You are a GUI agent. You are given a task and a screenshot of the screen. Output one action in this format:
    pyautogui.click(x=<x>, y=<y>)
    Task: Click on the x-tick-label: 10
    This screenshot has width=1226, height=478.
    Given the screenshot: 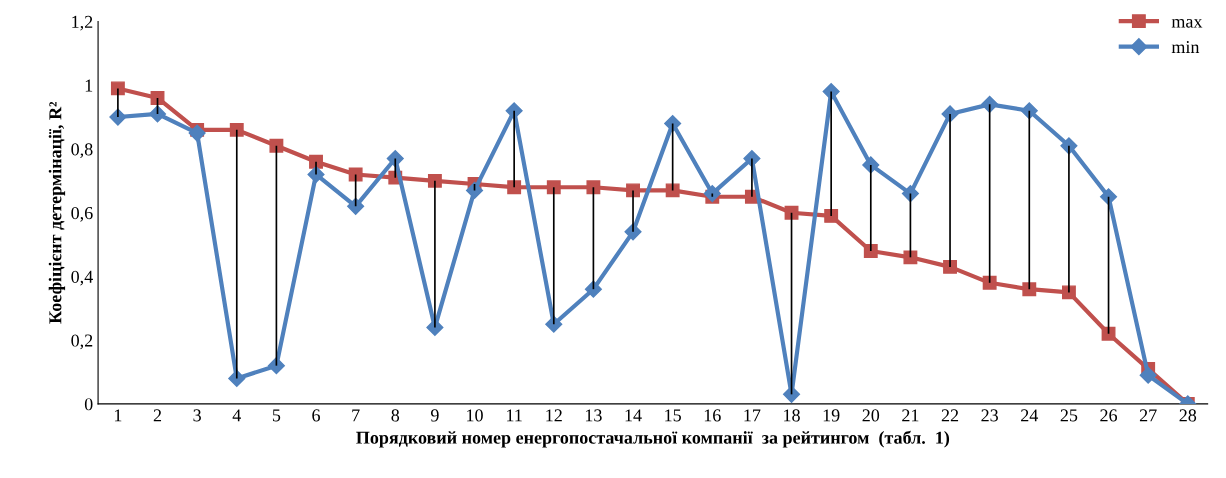 What is the action you would take?
    pyautogui.click(x=475, y=415)
    